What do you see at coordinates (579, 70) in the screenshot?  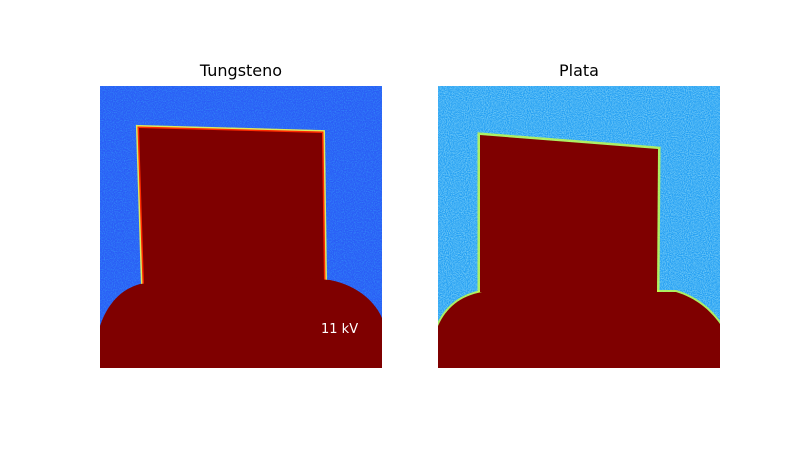 I see `panel-title-right: Plata` at bounding box center [579, 70].